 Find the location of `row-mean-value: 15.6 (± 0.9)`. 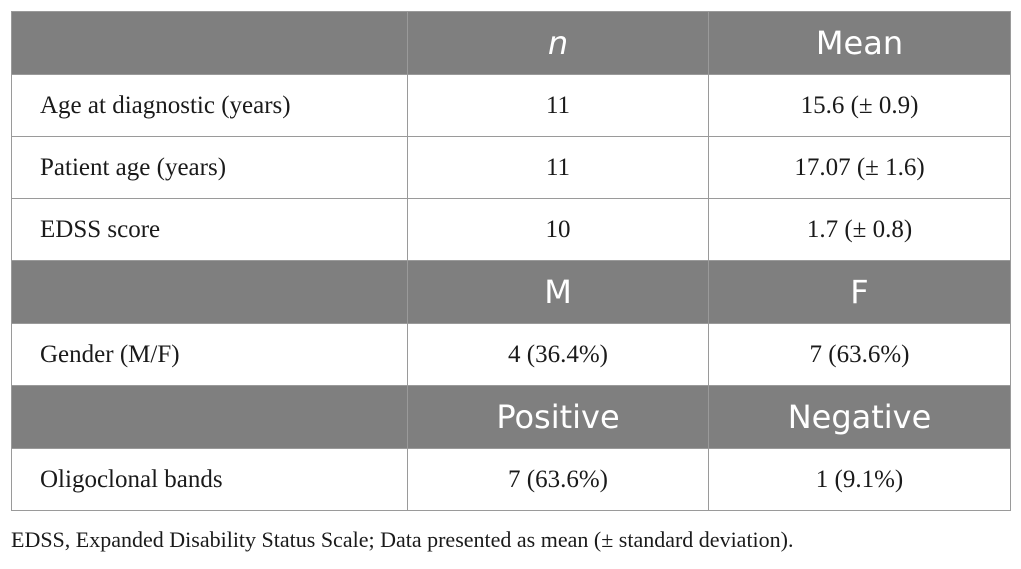

row-mean-value: 15.6 (± 0.9) is located at coordinates (859, 105).